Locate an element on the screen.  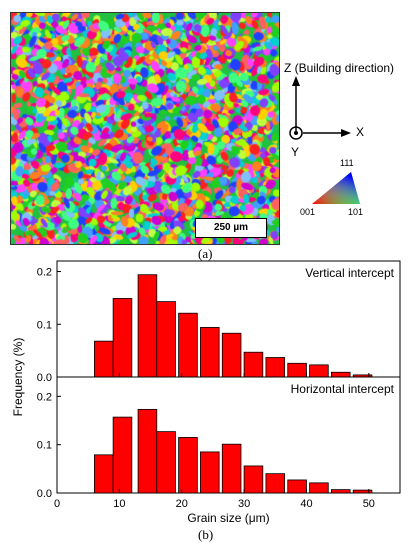
x-tick-label: 30 is located at coordinates (244, 504).